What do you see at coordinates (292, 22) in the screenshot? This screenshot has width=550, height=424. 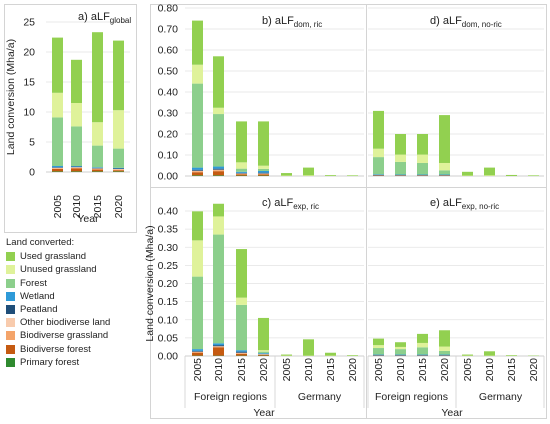 I see `panel-title: b) aLFdom, ric` at bounding box center [292, 22].